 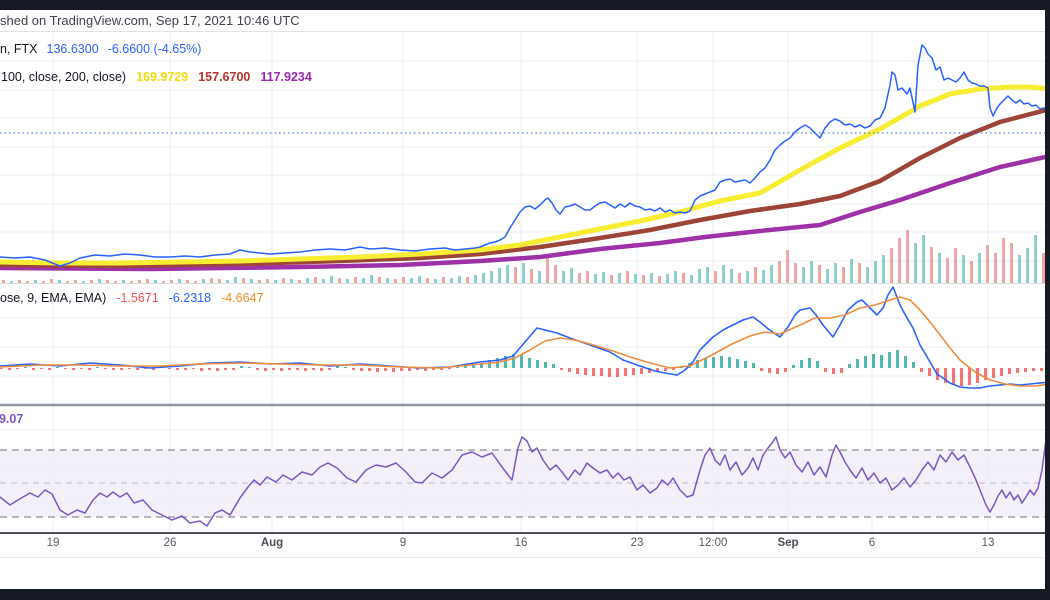 I want to click on macd-value-0: -1.5671, so click(x=137, y=298).